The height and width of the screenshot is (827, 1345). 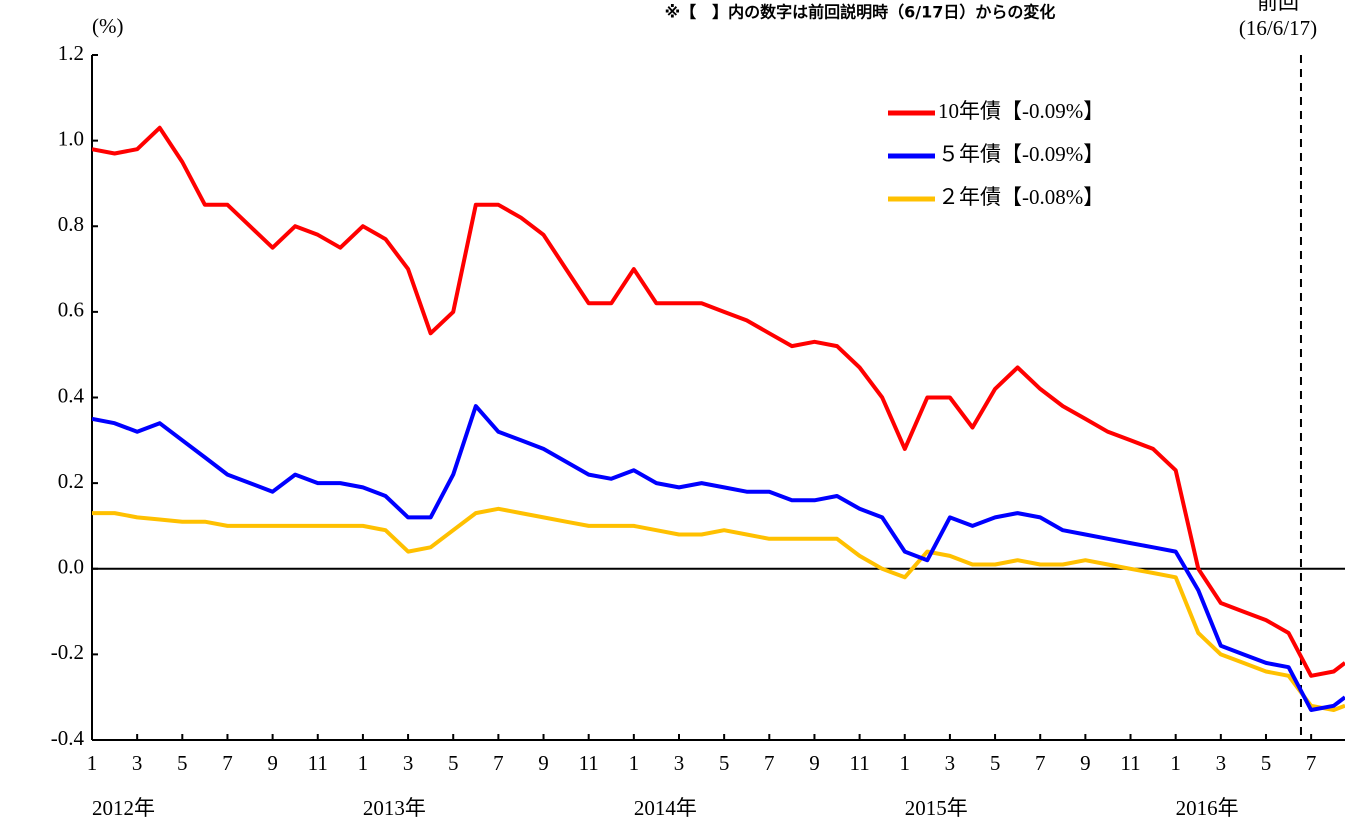 What do you see at coordinates (68, 738) in the screenshot?
I see `y-tick-label: -0.4` at bounding box center [68, 738].